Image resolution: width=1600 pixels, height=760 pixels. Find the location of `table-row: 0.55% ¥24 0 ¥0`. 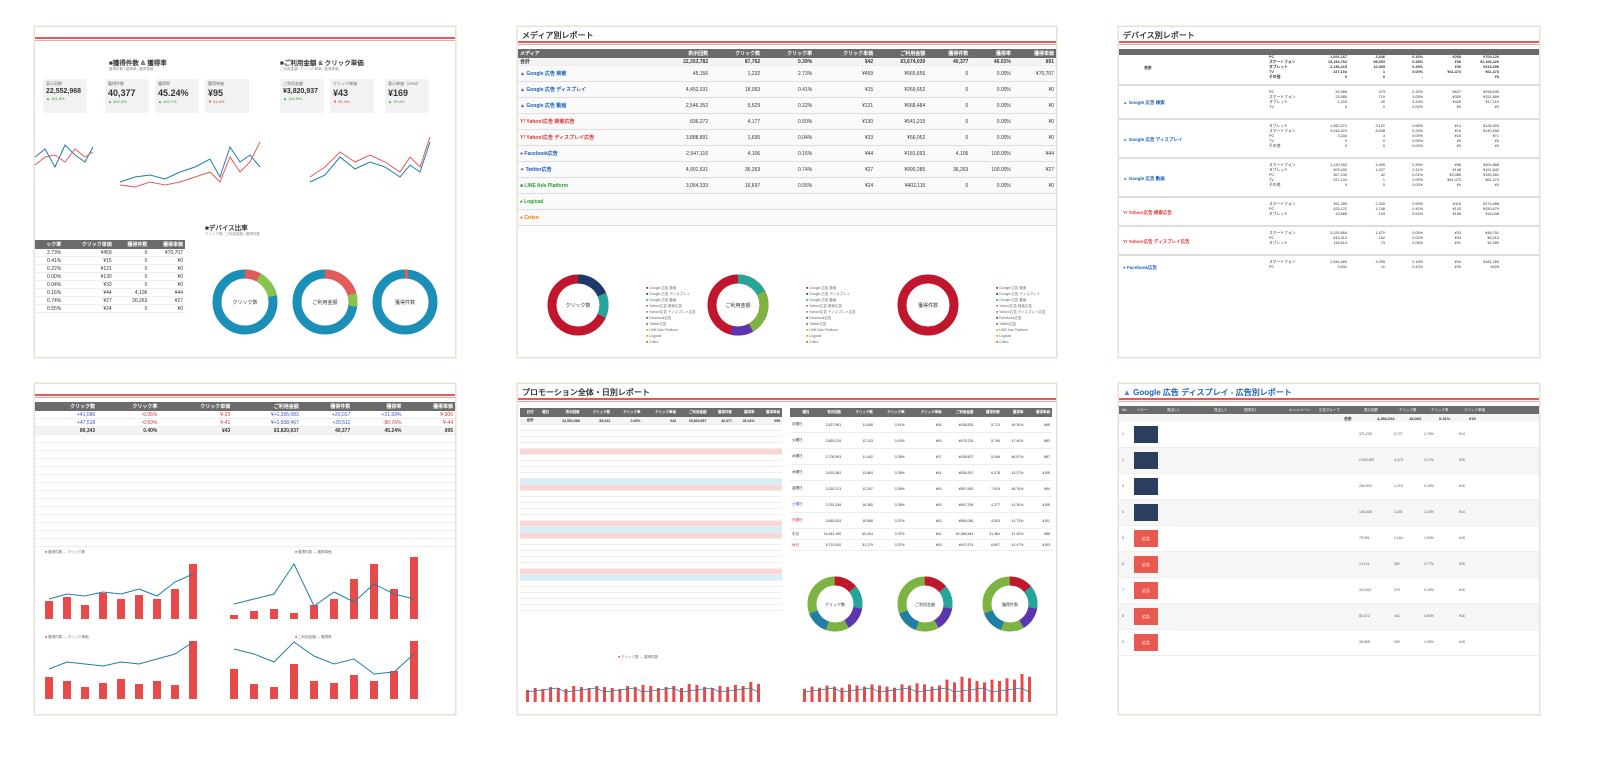

table-row: 0.55% ¥24 0 ¥0 is located at coordinates (110, 308).